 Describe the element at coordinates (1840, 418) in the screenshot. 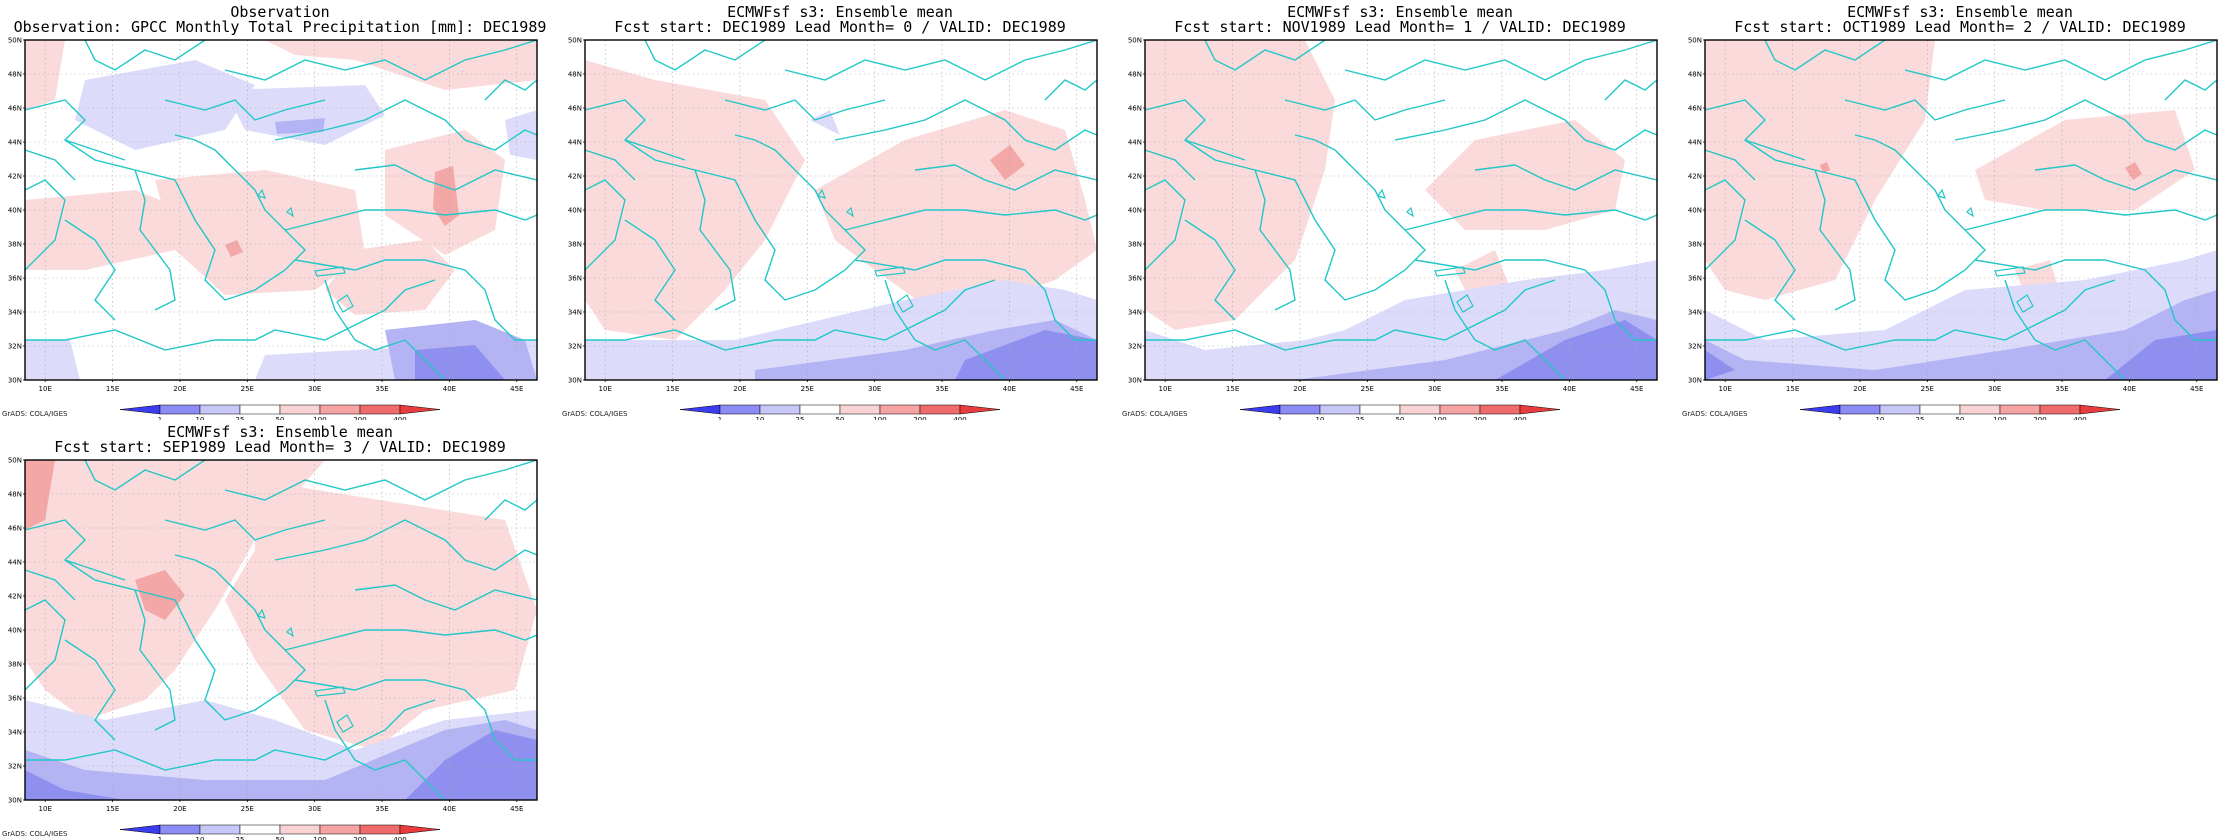

I see `colorbar-label: 1` at that location.